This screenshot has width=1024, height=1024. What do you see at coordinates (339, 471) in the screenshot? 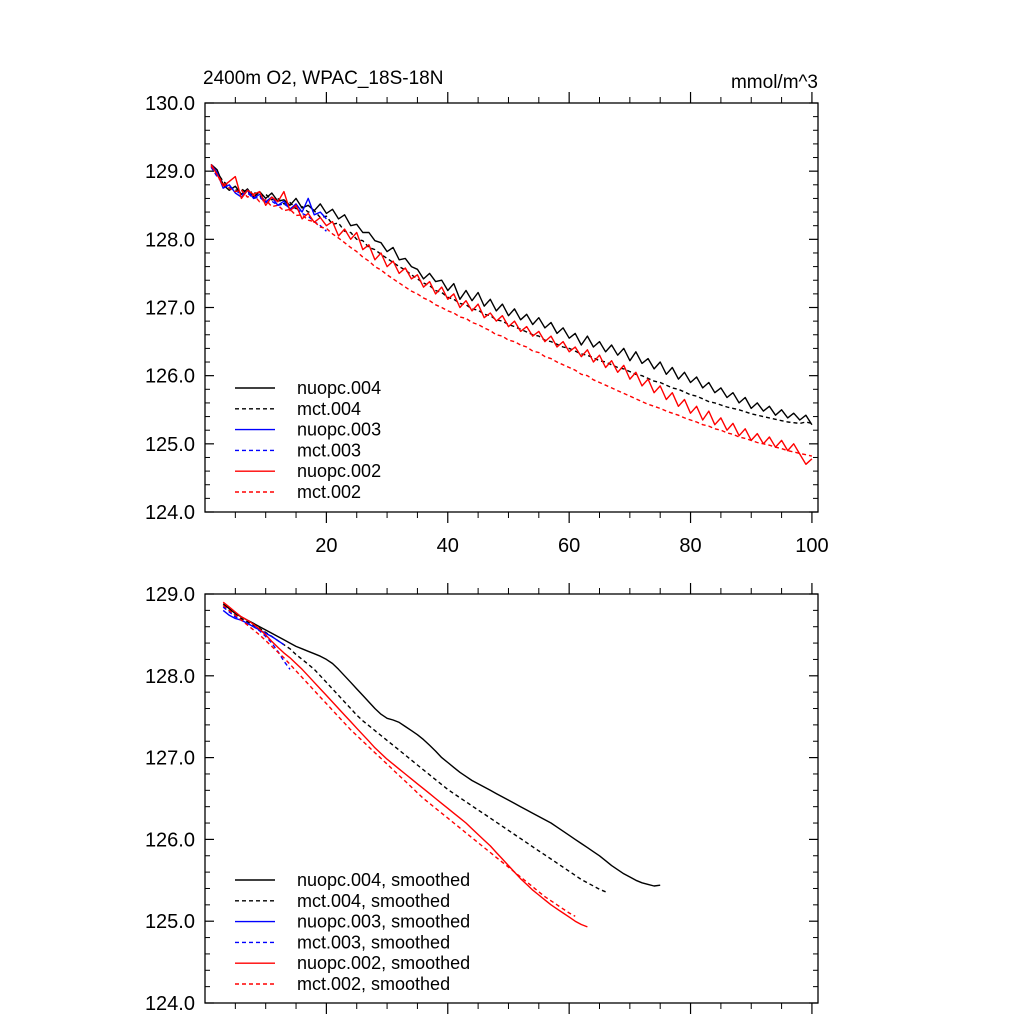
I see `legend-label-nuopc-002: nuopc.002` at bounding box center [339, 471].